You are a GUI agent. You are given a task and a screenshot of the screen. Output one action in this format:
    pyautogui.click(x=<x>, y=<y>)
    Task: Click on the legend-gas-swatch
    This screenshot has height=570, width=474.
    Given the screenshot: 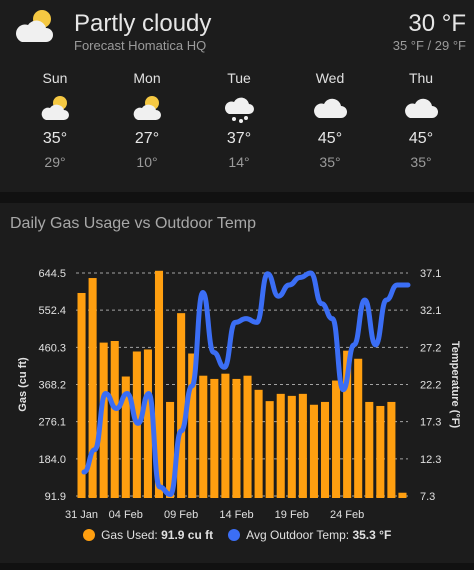 What is the action you would take?
    pyautogui.click(x=88, y=535)
    